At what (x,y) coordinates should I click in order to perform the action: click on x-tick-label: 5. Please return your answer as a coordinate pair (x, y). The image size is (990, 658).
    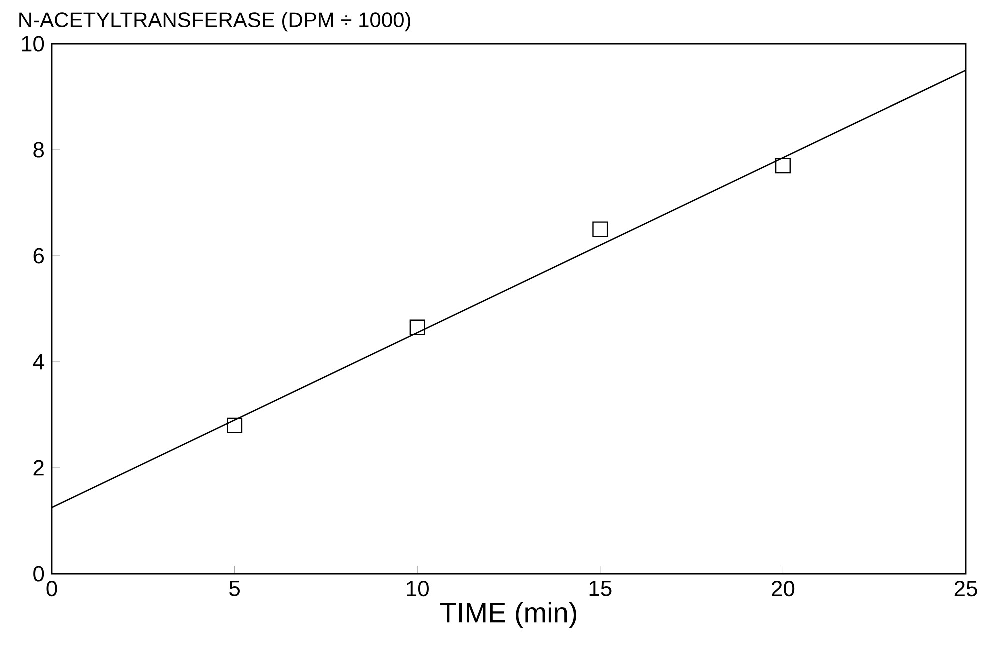
    Looking at the image, I should click on (235, 588).